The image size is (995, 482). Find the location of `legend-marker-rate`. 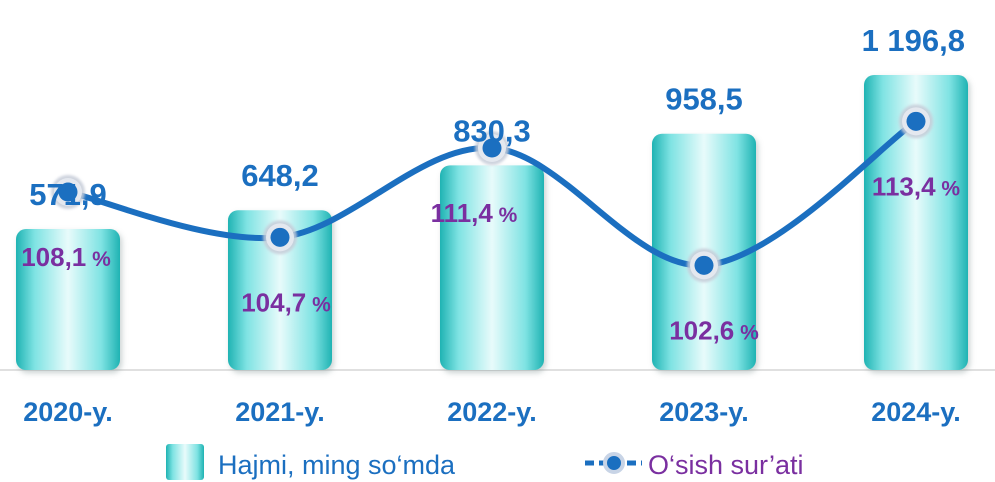

legend-marker-rate is located at coordinates (614, 463).